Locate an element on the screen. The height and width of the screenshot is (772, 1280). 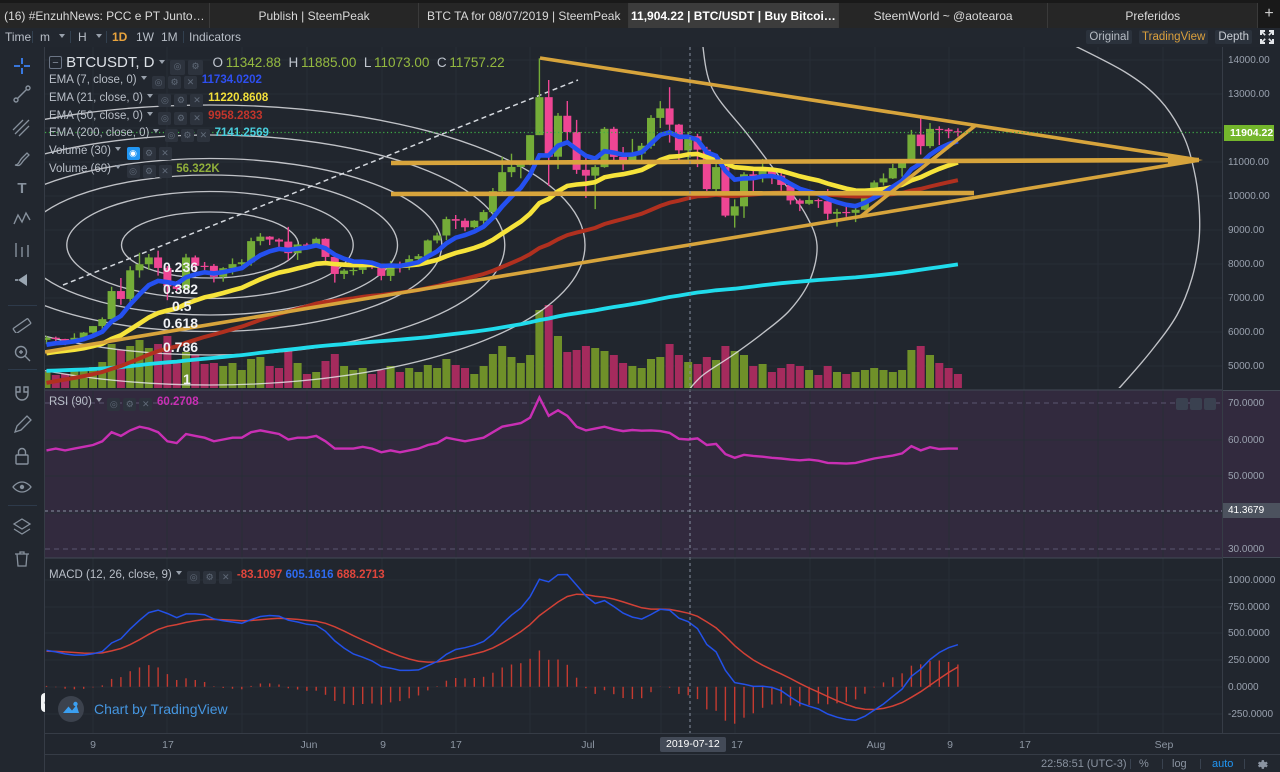
svg-text: T is located at coordinates (21, 188).